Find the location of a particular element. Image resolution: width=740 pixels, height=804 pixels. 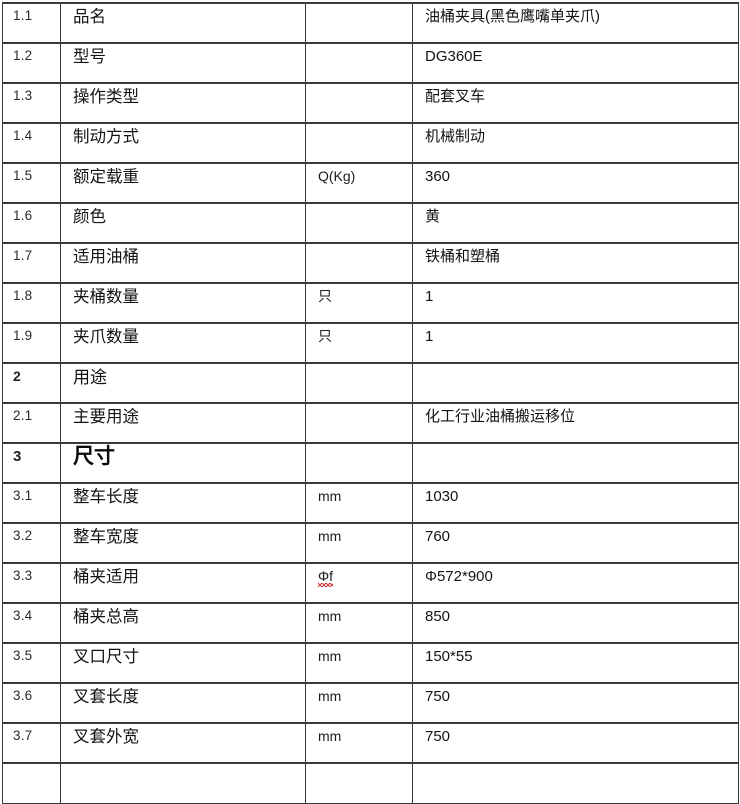

row-label-cell: 操作类型 is located at coordinates (183, 103).